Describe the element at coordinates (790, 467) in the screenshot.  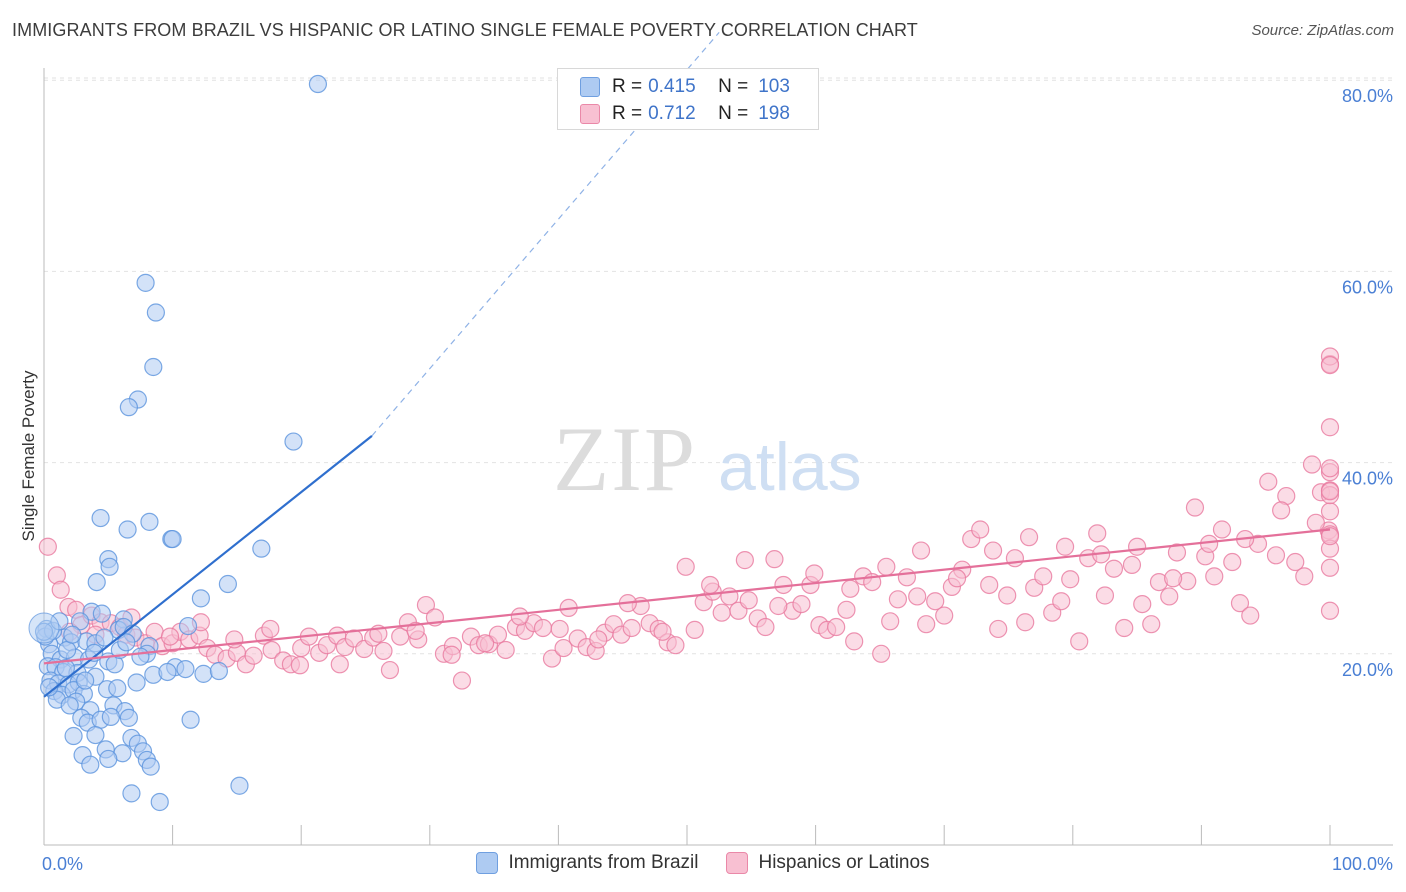
I see `watermark-atlas: atlas` at that location.